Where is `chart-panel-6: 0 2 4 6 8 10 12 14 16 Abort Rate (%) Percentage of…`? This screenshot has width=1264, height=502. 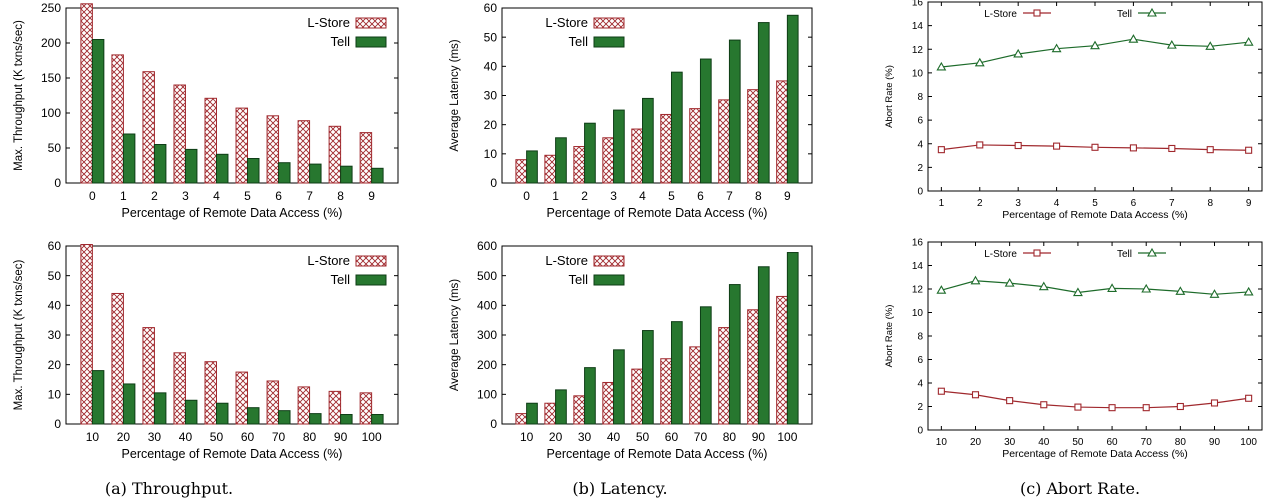 chart-panel-6: 0 2 4 6 8 10 12 14 16 Abort Rate (%) Percentage of… is located at coordinates (1073, 349).